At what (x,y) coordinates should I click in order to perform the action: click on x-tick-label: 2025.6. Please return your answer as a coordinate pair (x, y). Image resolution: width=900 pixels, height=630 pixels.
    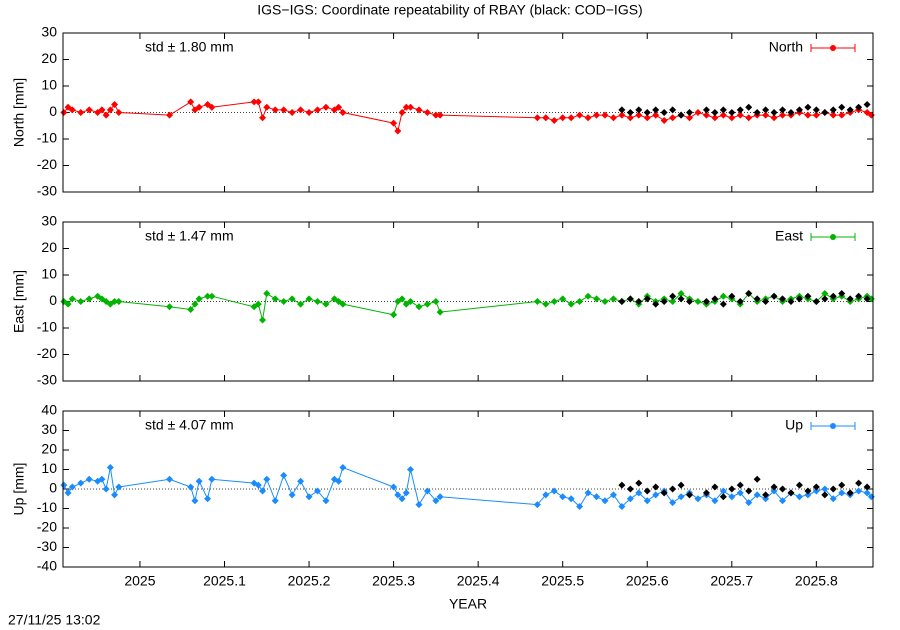
    Looking at the image, I should click on (647, 581).